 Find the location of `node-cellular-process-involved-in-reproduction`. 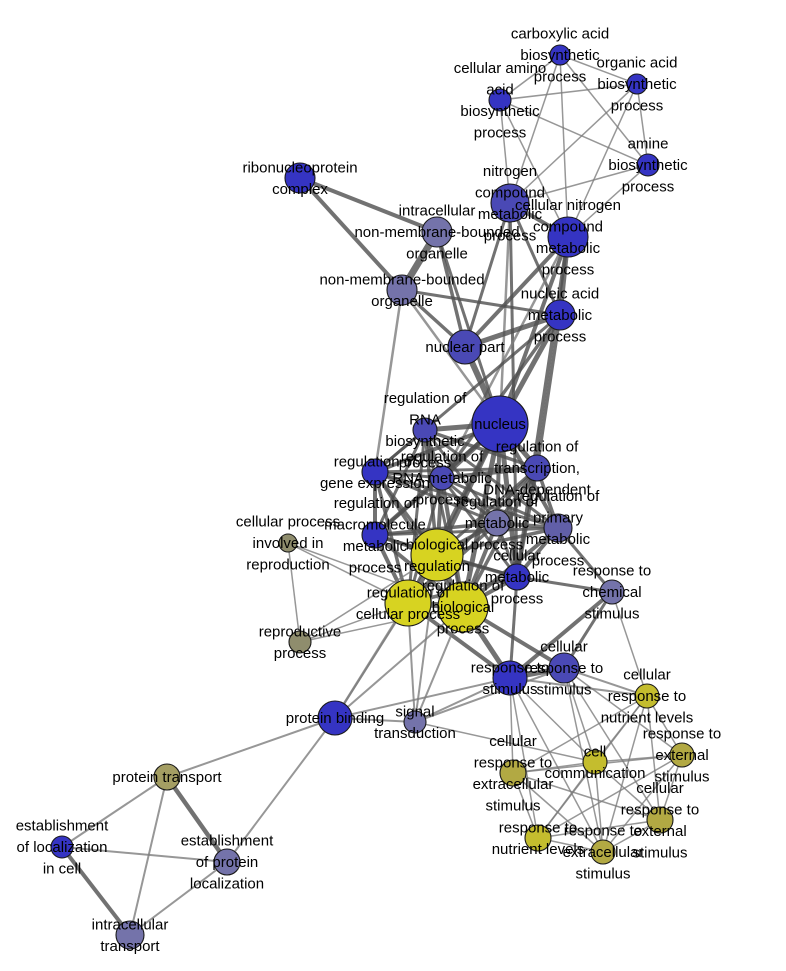

node-cellular-process-involved-in-reproduction is located at coordinates (288, 543).